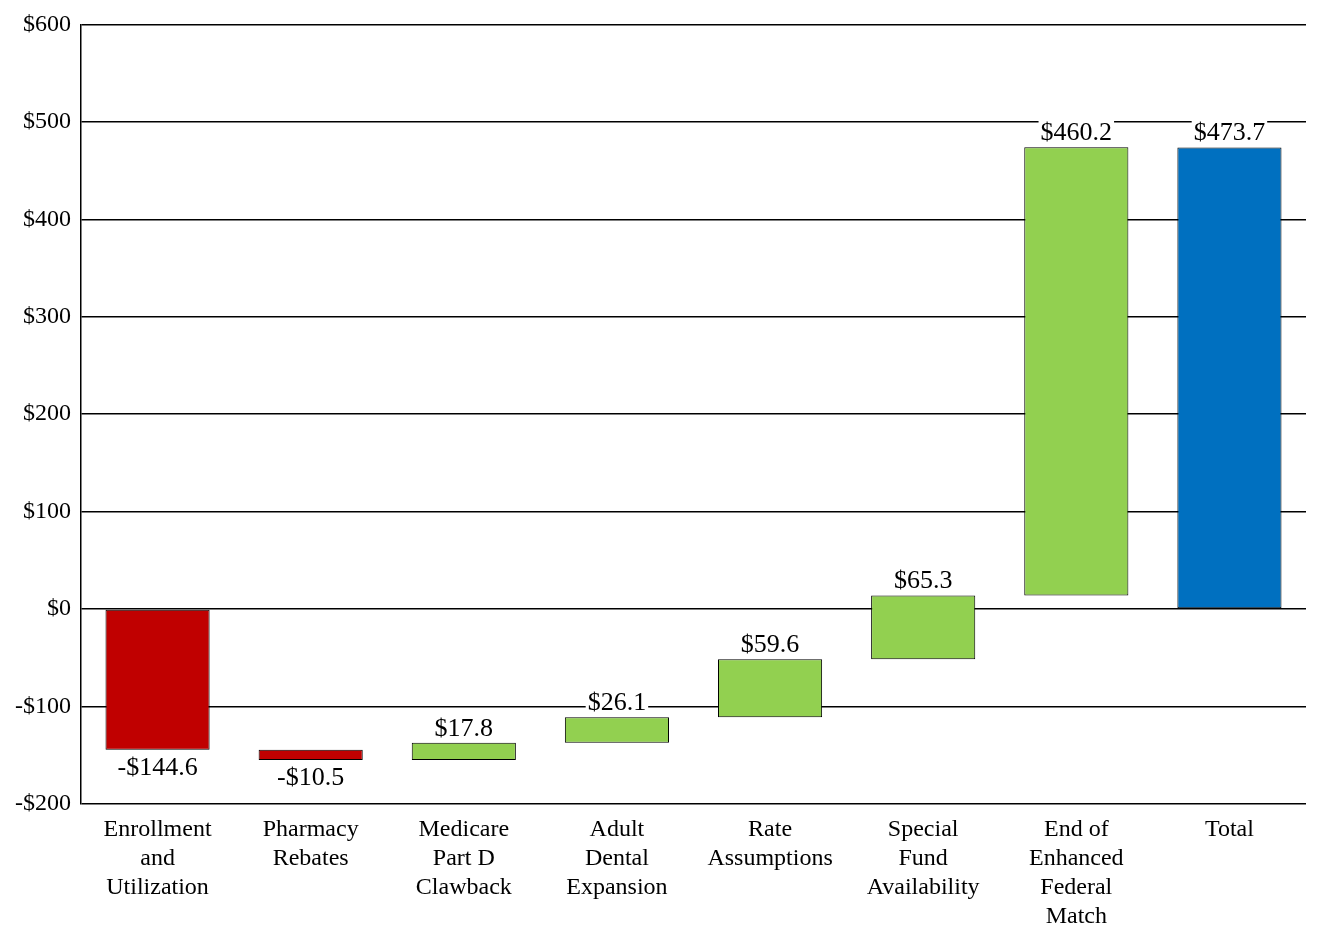  What do you see at coordinates (157, 857) in the screenshot?
I see `x-tick-label: Enrollment and Utilization` at bounding box center [157, 857].